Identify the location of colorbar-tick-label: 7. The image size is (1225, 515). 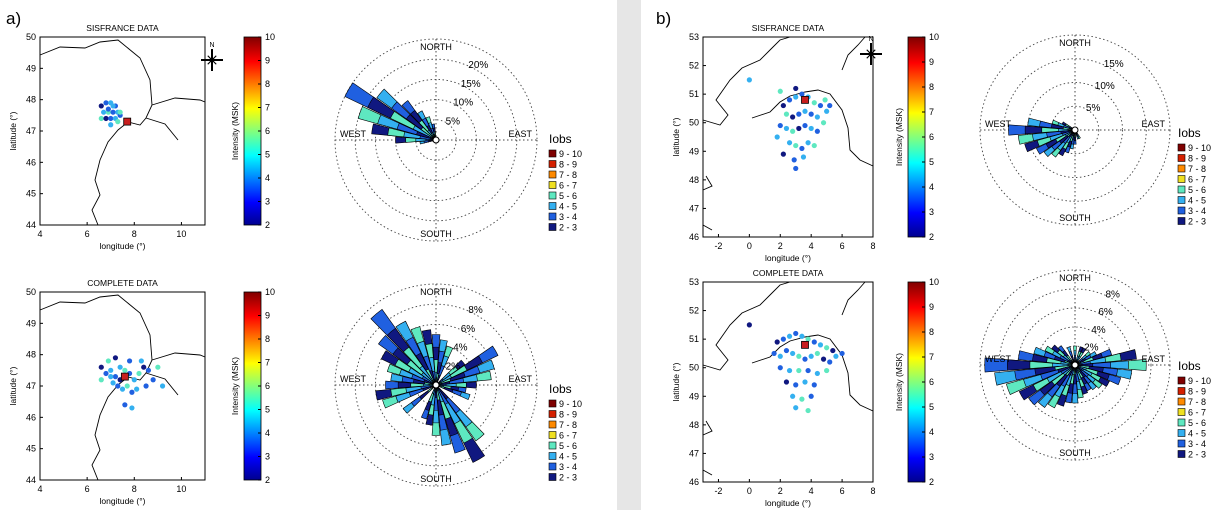
(931, 357).